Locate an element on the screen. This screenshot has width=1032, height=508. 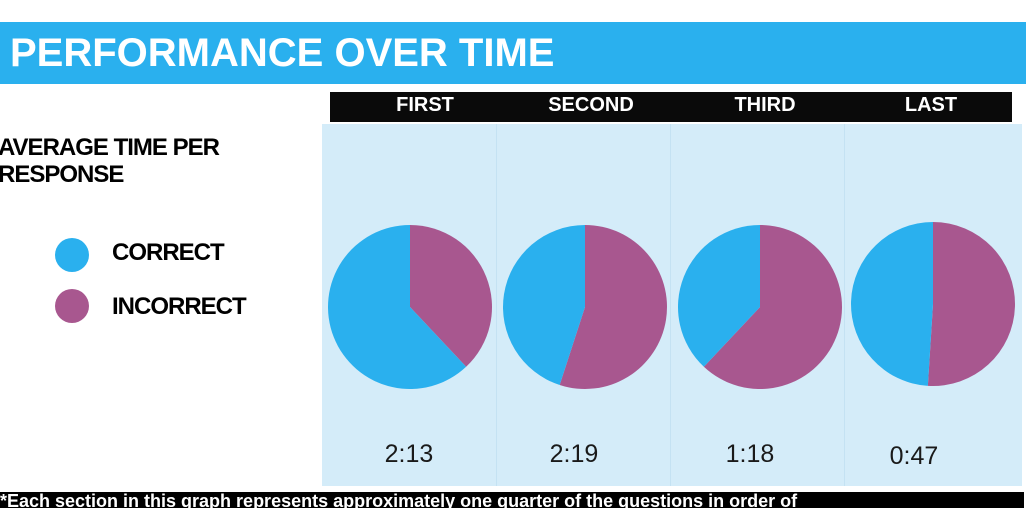
pie-slice-correct-third is located at coordinates (719, 295).